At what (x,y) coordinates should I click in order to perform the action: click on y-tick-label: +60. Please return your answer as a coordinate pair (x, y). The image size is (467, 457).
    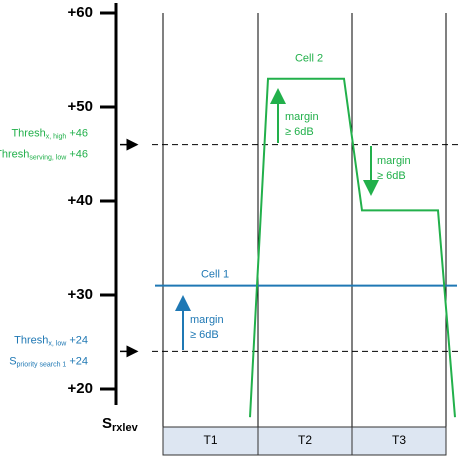
    Looking at the image, I should click on (80, 12).